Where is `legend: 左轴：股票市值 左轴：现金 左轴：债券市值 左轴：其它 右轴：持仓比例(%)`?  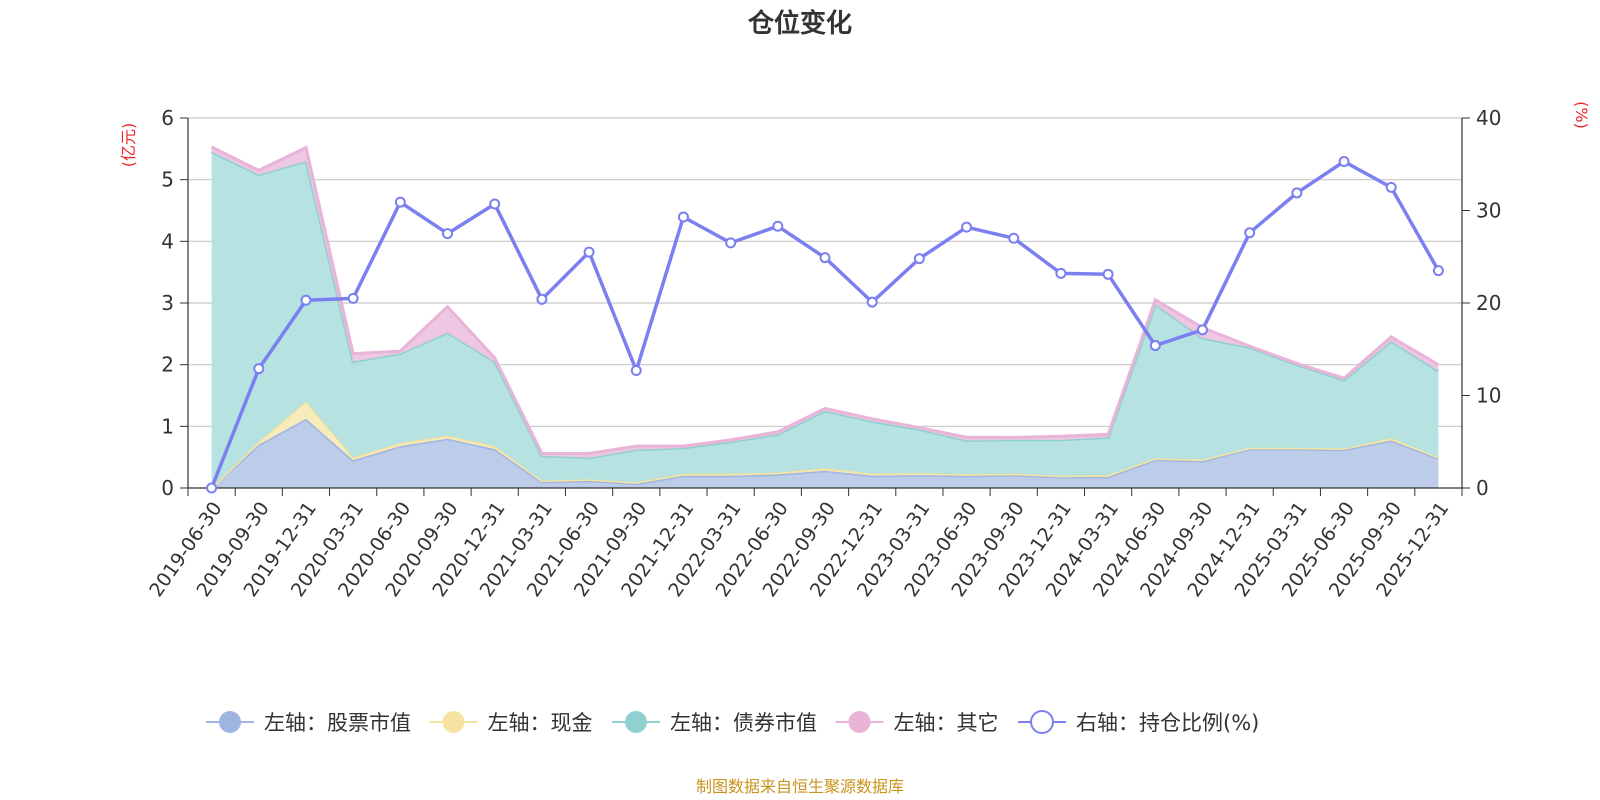
legend: 左轴：股票市值 左轴：现金 左轴：债券市值 左轴：其它 右轴：持仓比例(%) is located at coordinates (732, 722).